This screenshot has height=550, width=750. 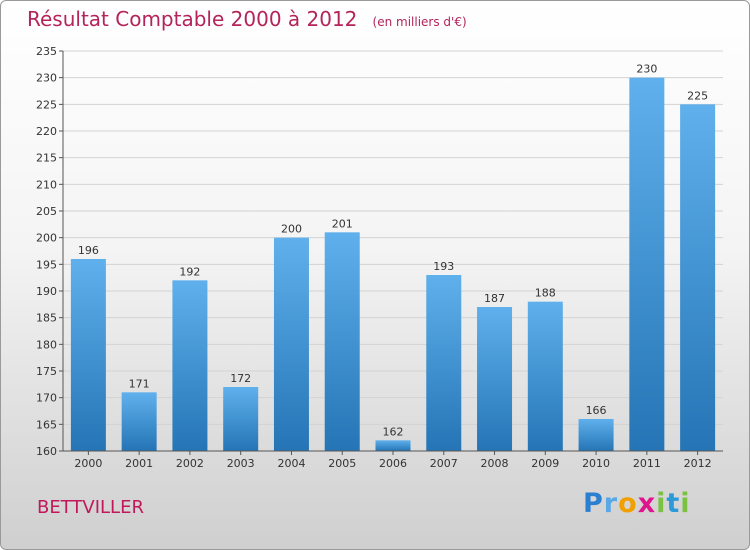 I want to click on data-label: 171, so click(x=139, y=383).